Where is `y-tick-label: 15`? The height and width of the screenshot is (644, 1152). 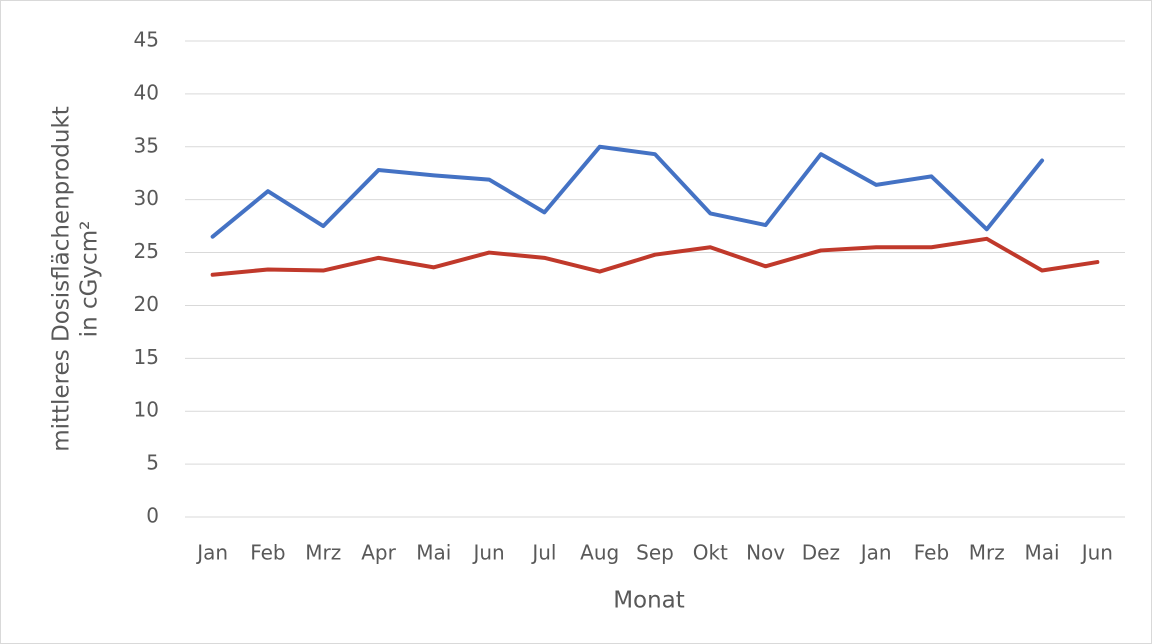
y-tick-label: 15 is located at coordinates (146, 357).